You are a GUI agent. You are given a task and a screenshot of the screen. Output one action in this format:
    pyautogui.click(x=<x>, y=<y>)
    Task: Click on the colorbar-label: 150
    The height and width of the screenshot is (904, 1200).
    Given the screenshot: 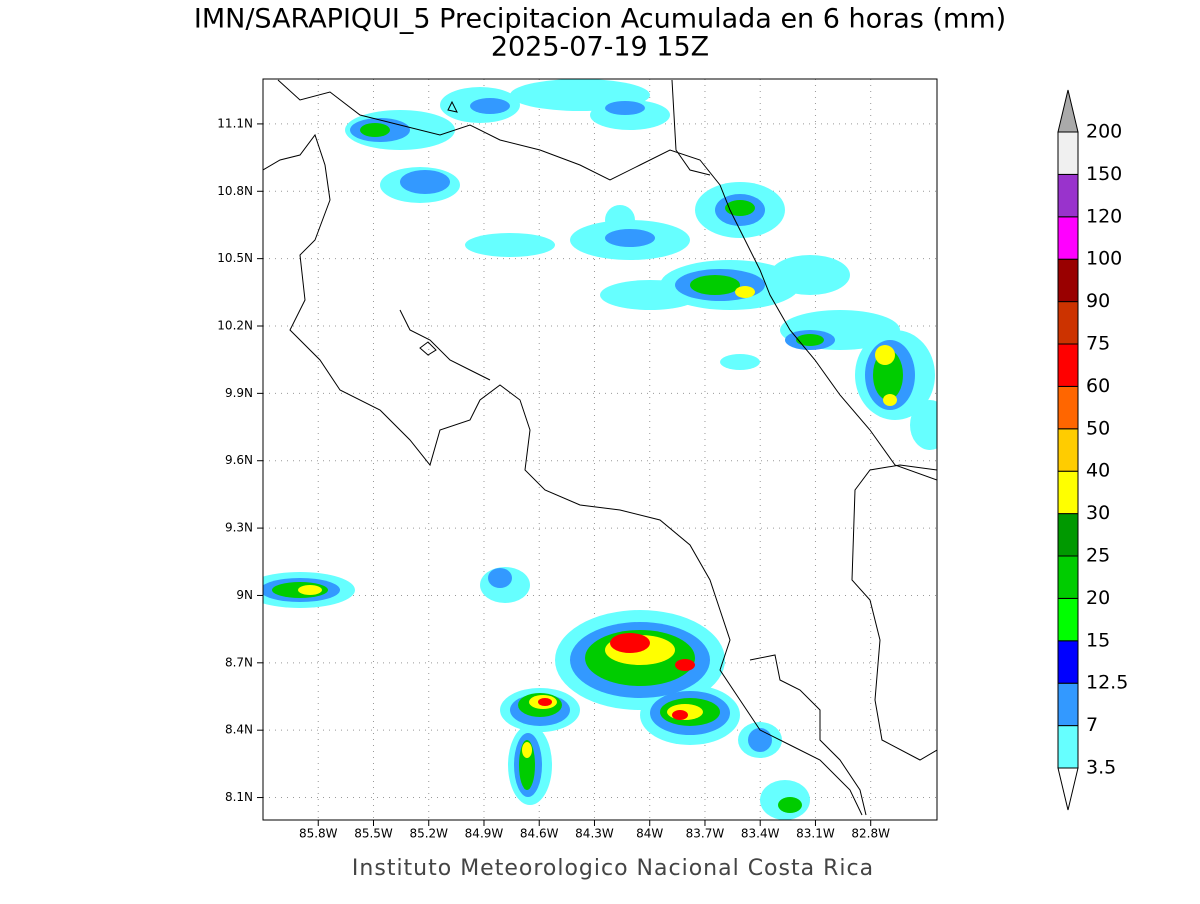 What is the action you would take?
    pyautogui.click(x=1104, y=174)
    